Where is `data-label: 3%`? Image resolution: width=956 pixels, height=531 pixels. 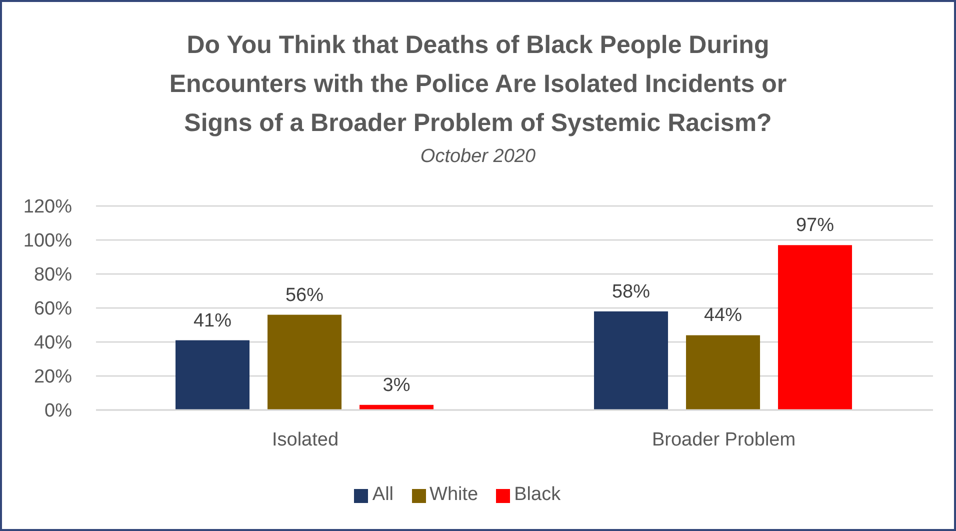
data-label: 3% is located at coordinates (396, 385).